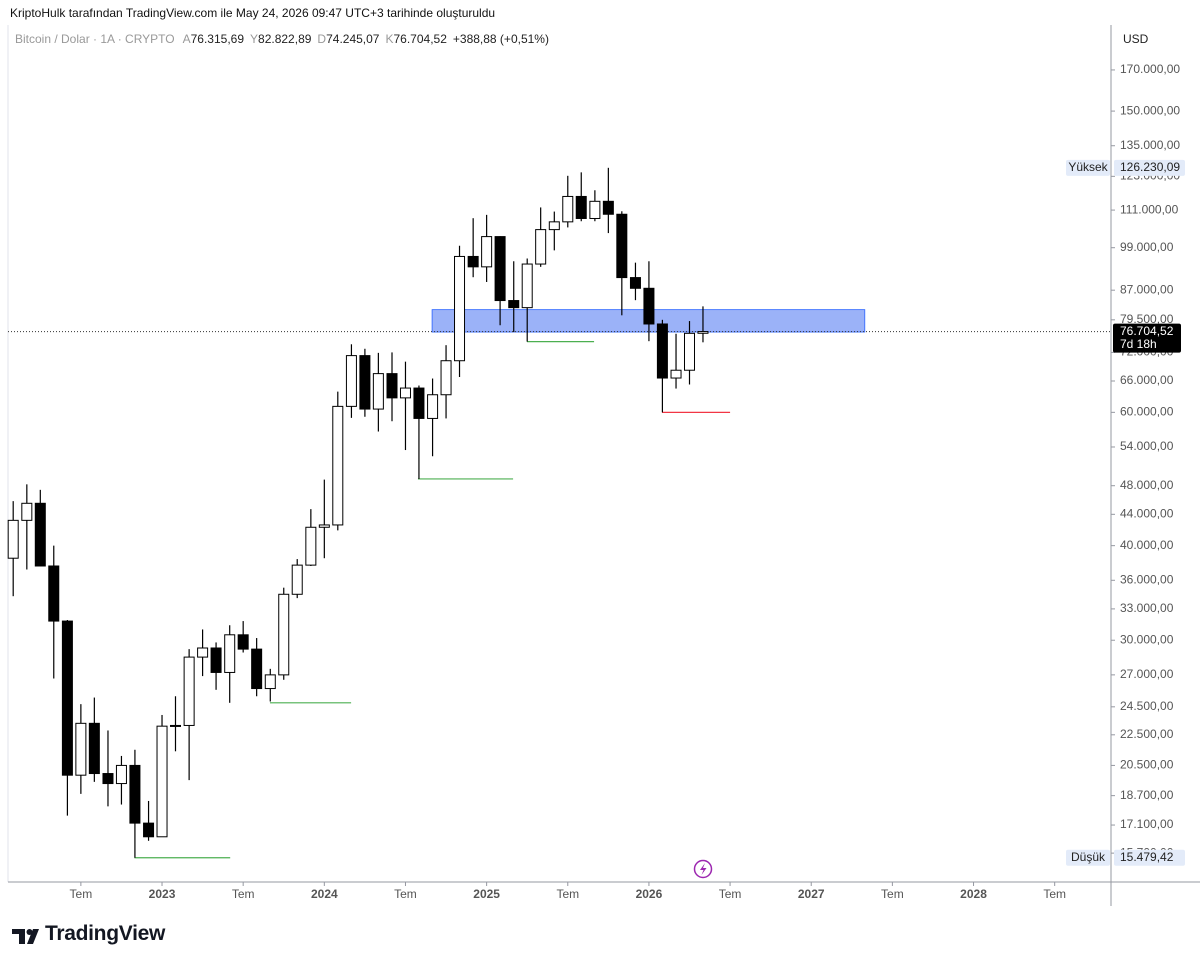 The image size is (1200, 963). What do you see at coordinates (1150, 110) in the screenshot?
I see `y-tick-label: 150.000,00` at bounding box center [1150, 110].